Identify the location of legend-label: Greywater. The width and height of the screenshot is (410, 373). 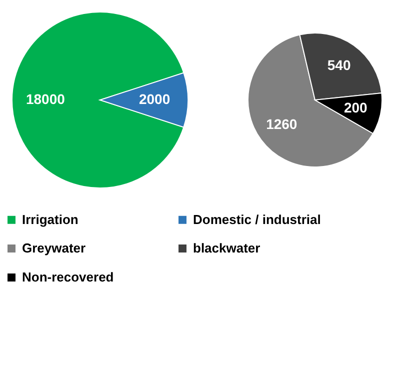
(54, 248).